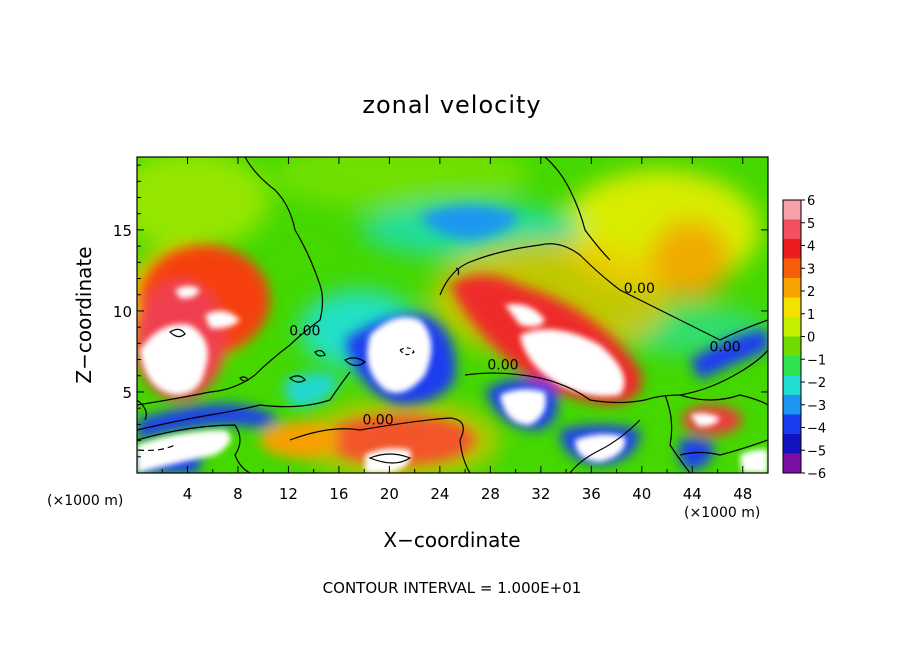  What do you see at coordinates (591, 494) in the screenshot?
I see `x-tick-label: 36` at bounding box center [591, 494].